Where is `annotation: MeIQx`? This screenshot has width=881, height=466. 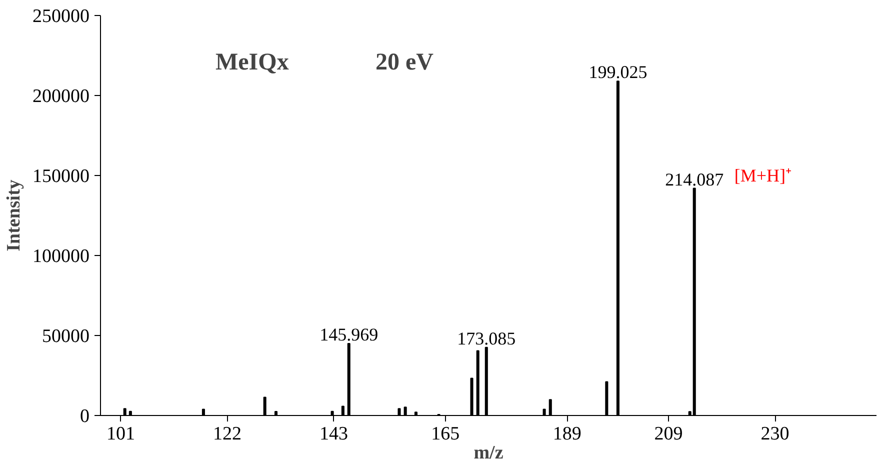
annotation: MeIQx is located at coordinates (252, 63).